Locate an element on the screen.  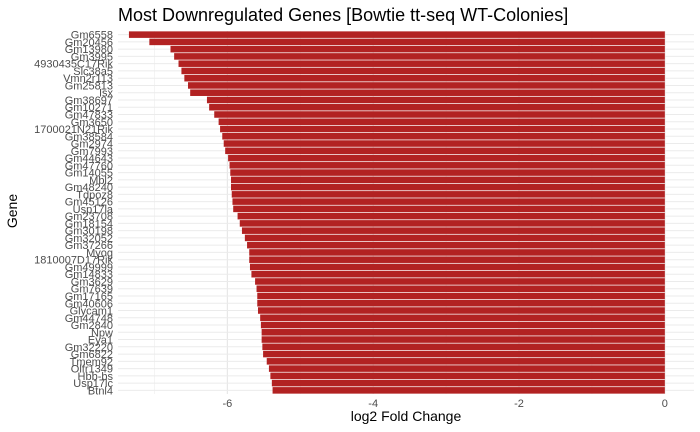
gene-label: 1700021N21Rik is located at coordinates (73, 130).